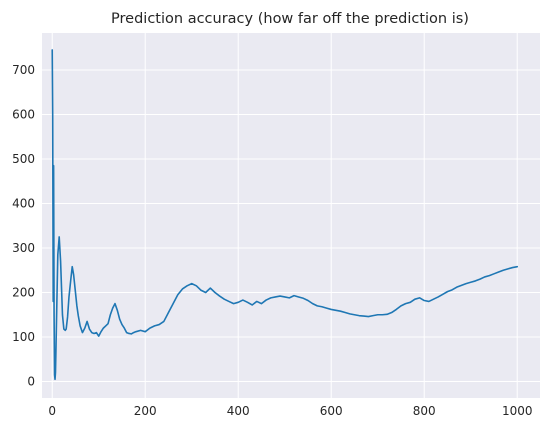 This screenshot has width=548, height=433. I want to click on y-tick-label: 300, so click(23, 248).